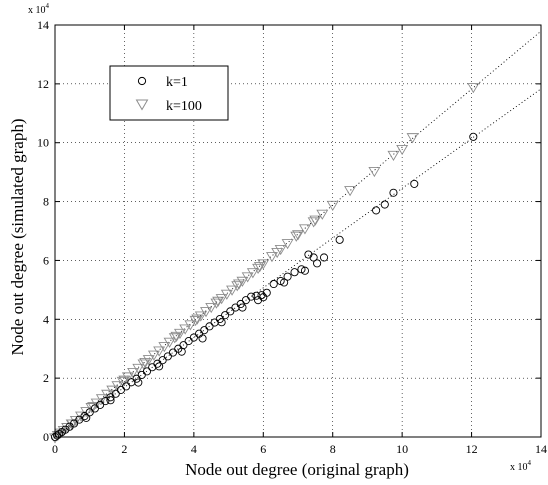  I want to click on y-tick-label: 4, so click(46, 319).